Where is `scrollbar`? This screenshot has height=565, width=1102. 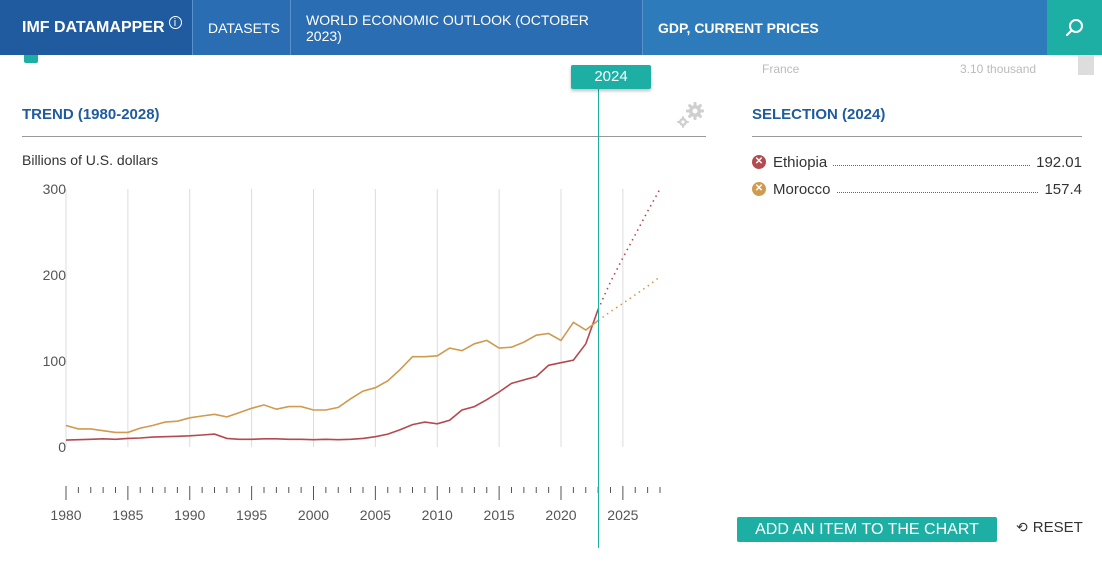
scrollbar is located at coordinates (1086, 65).